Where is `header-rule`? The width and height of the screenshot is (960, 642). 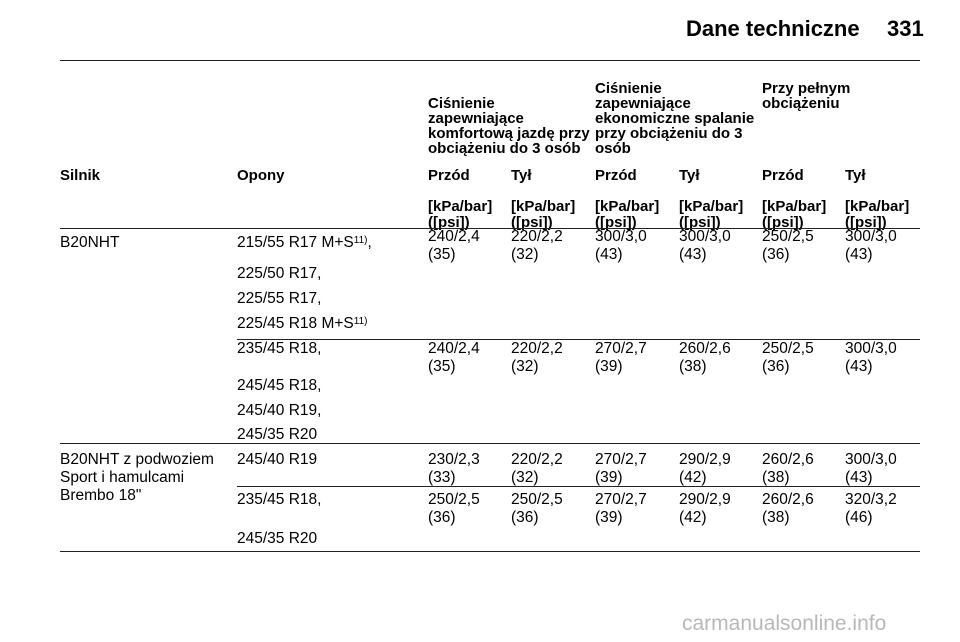
header-rule is located at coordinates (490, 60).